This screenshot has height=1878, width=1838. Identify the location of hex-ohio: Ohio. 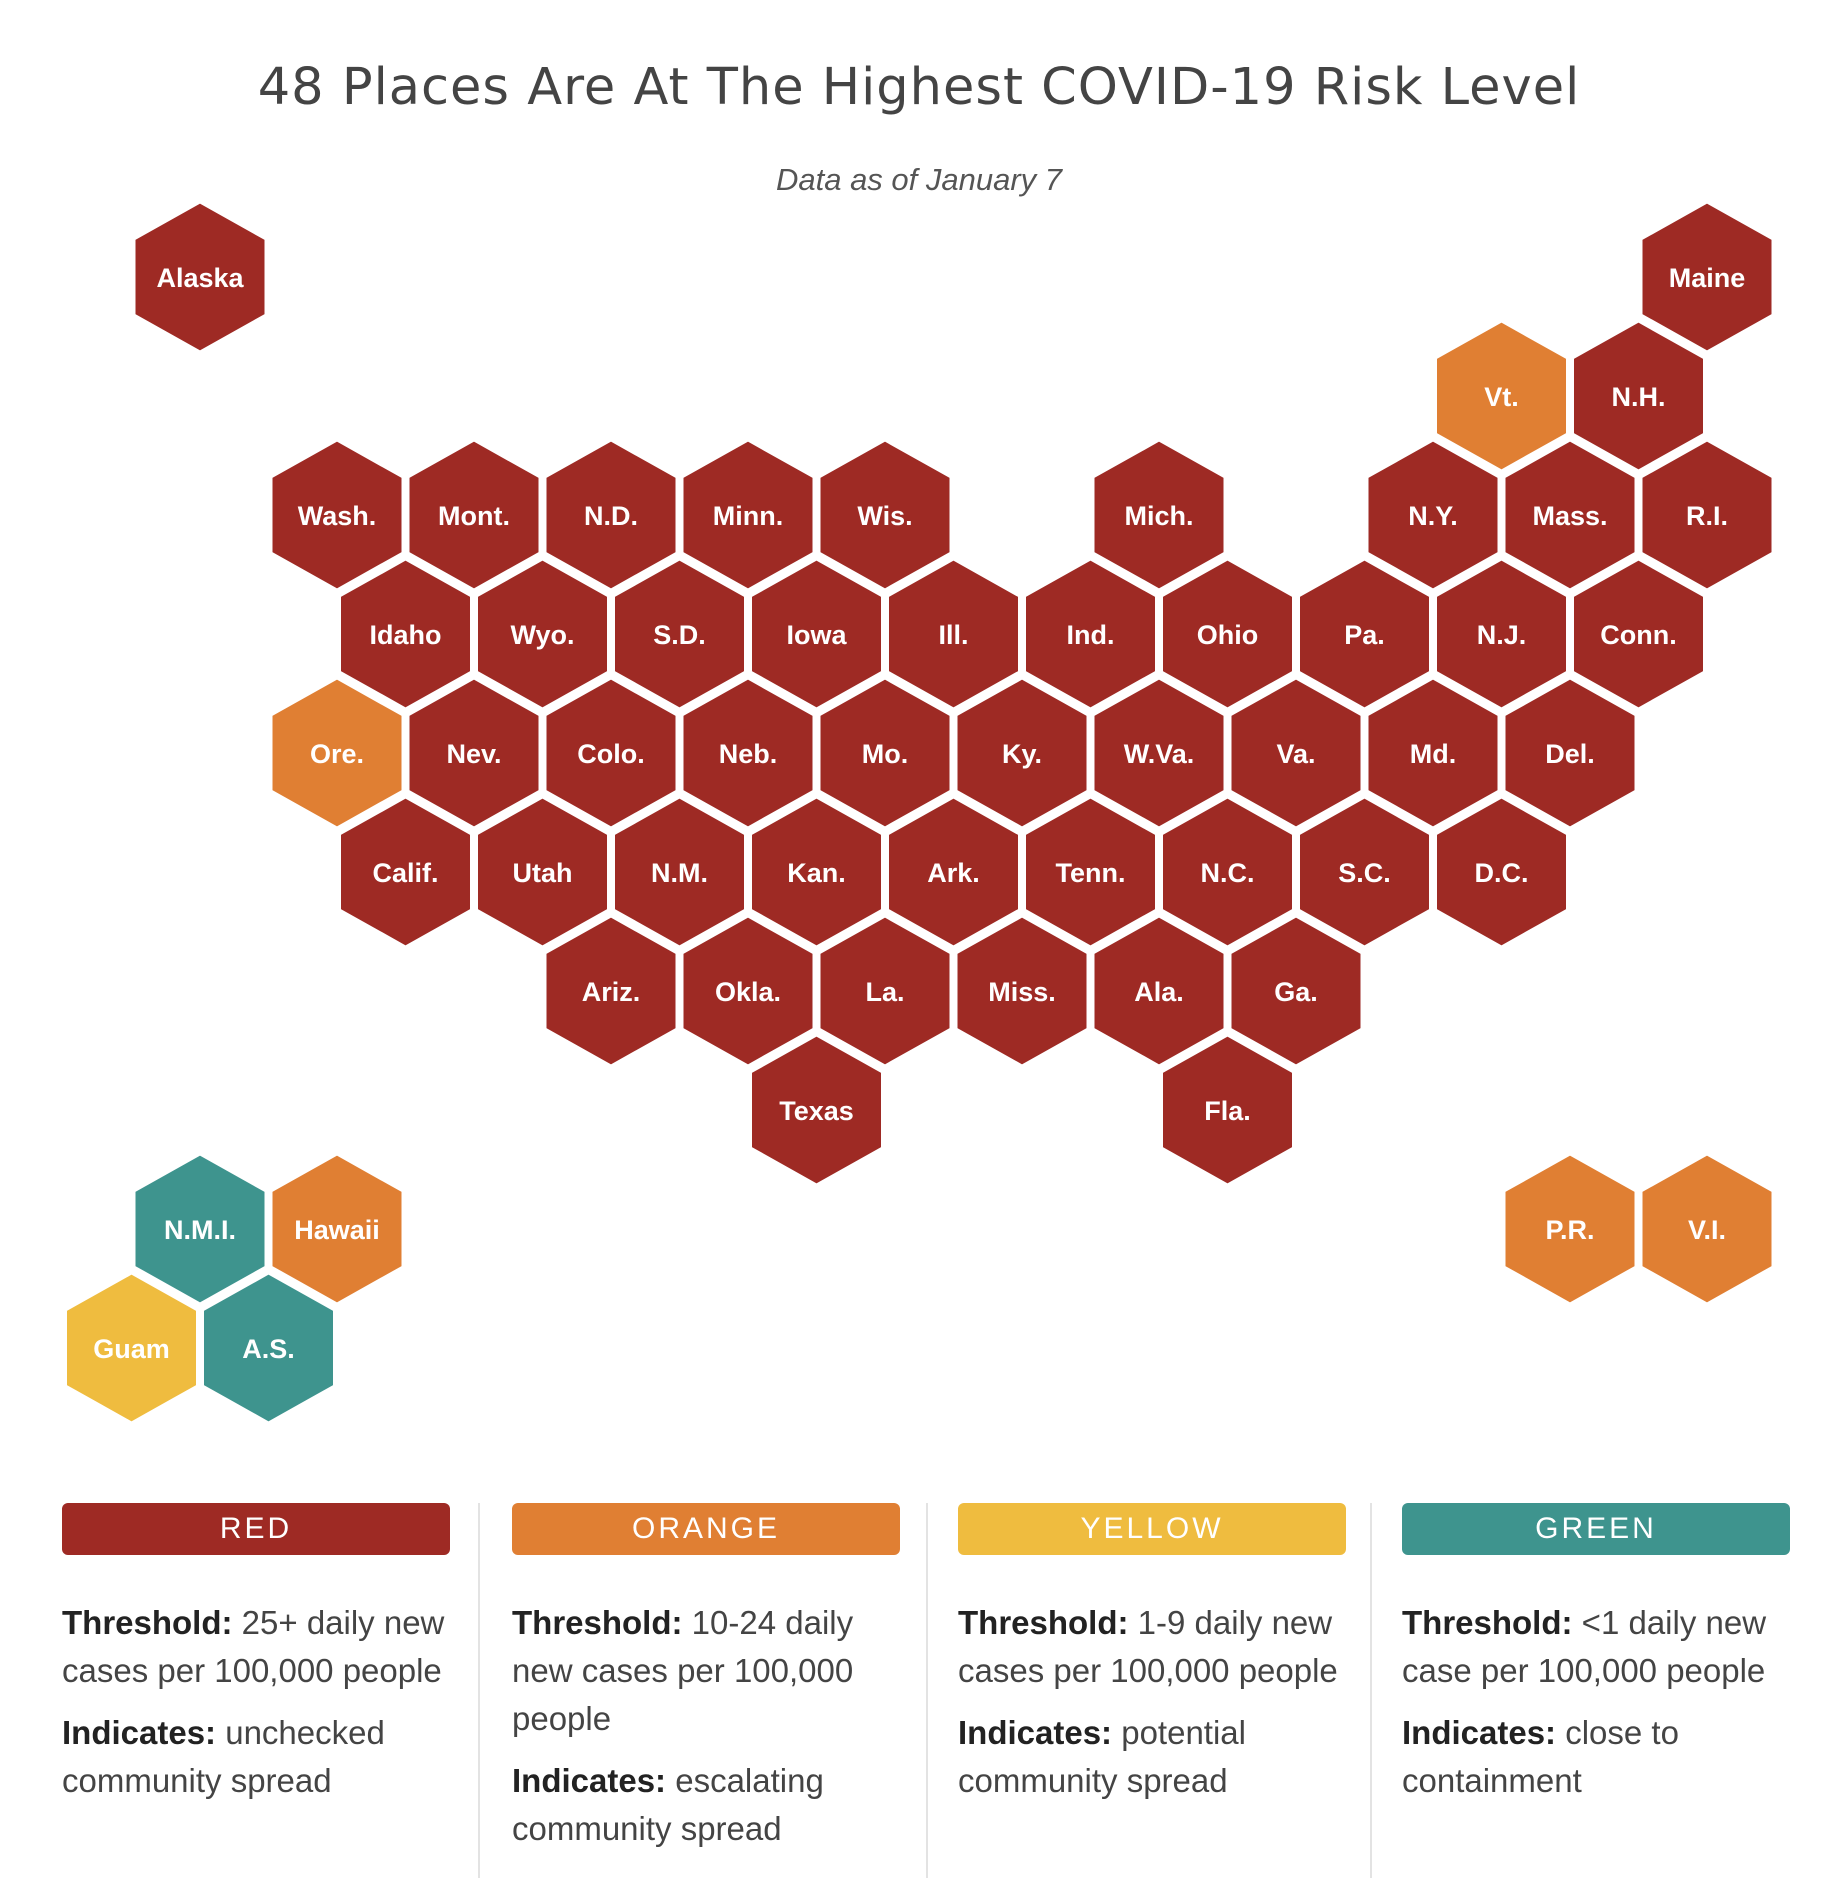
(1227, 634).